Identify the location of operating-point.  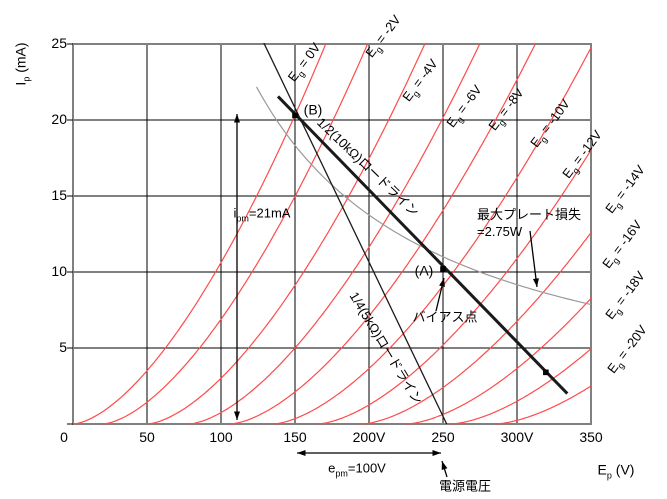
(546, 372).